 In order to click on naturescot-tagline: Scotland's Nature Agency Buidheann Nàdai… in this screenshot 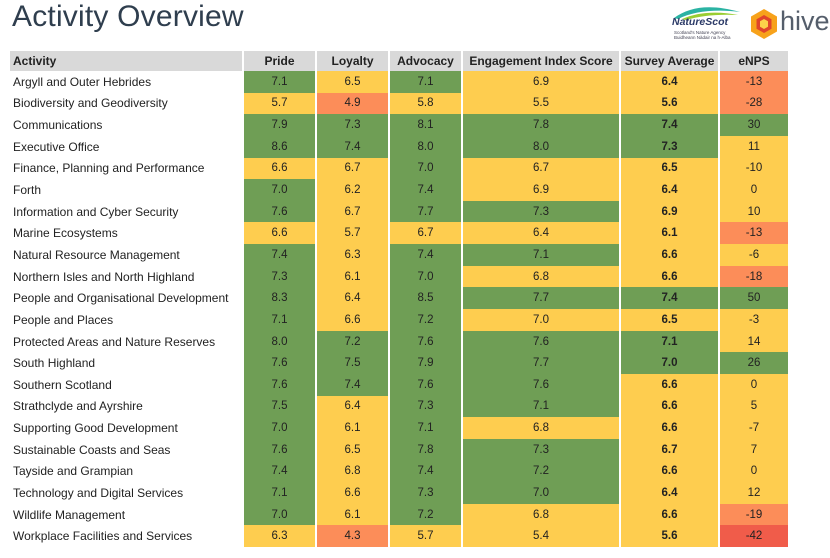, I will do `click(702, 35)`.